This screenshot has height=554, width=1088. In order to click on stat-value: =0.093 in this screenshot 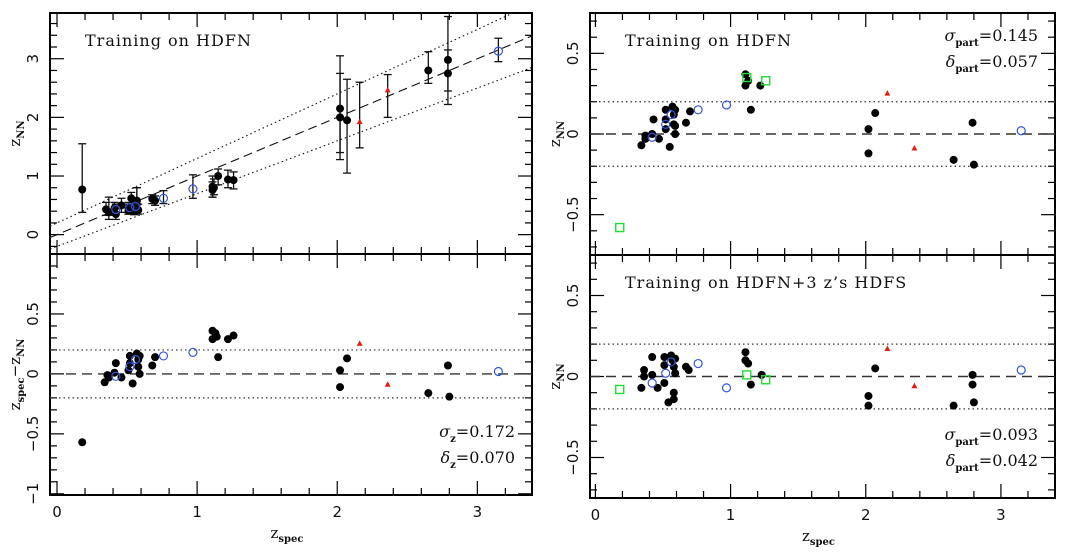, I will do `click(1008, 434)`.